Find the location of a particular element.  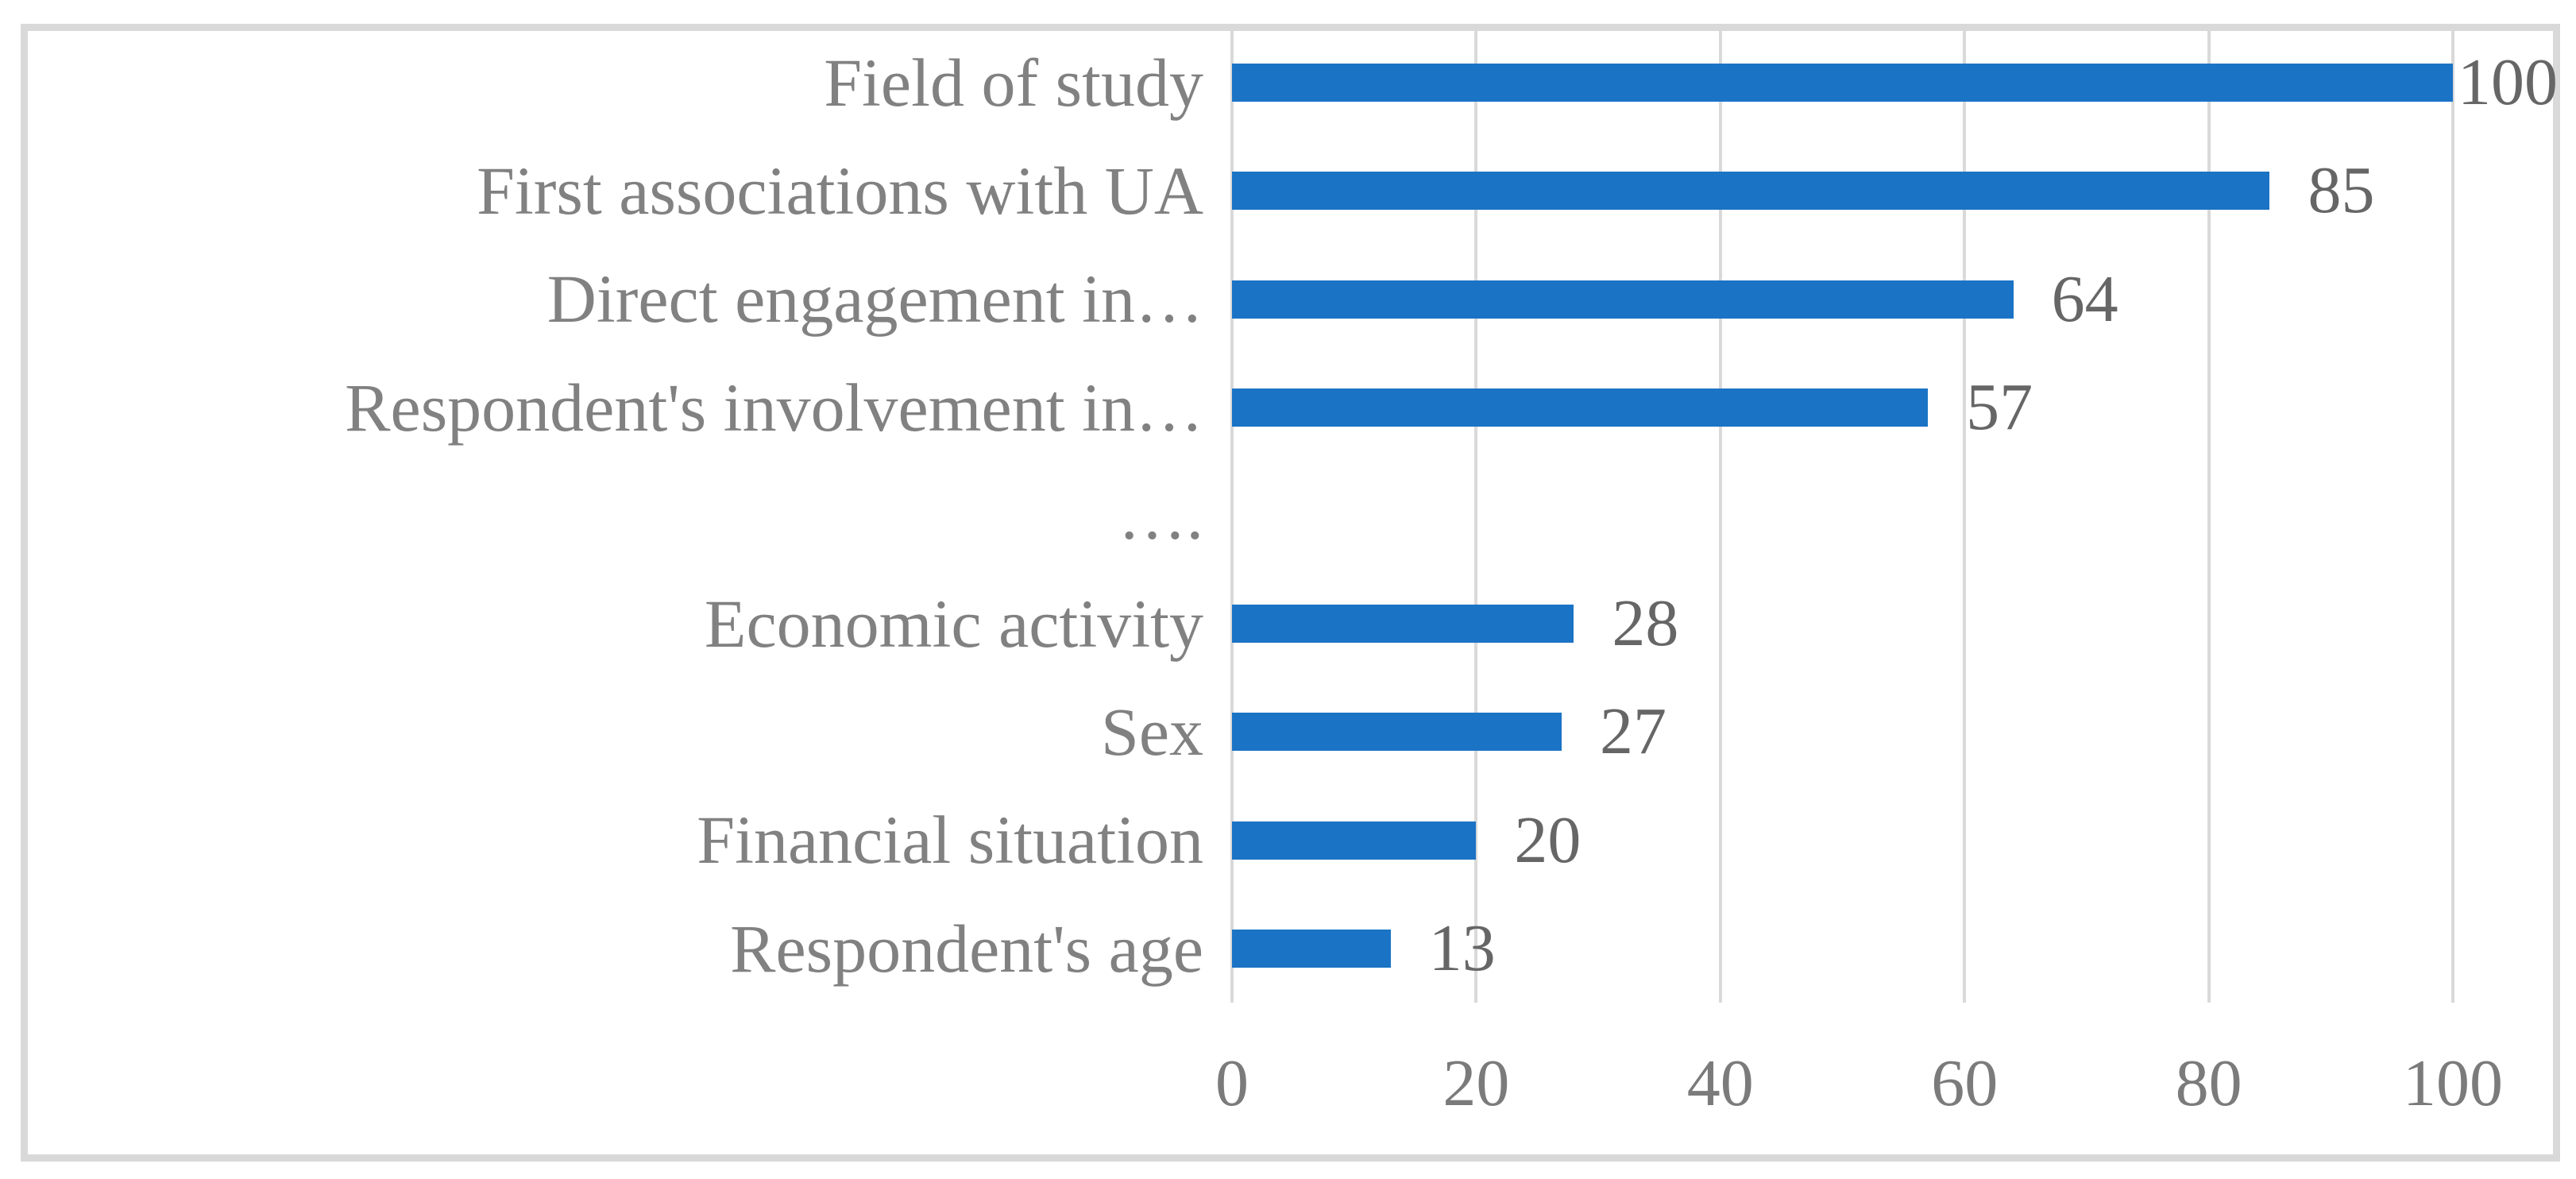

x-tick-label: 100 is located at coordinates (2453, 1083).